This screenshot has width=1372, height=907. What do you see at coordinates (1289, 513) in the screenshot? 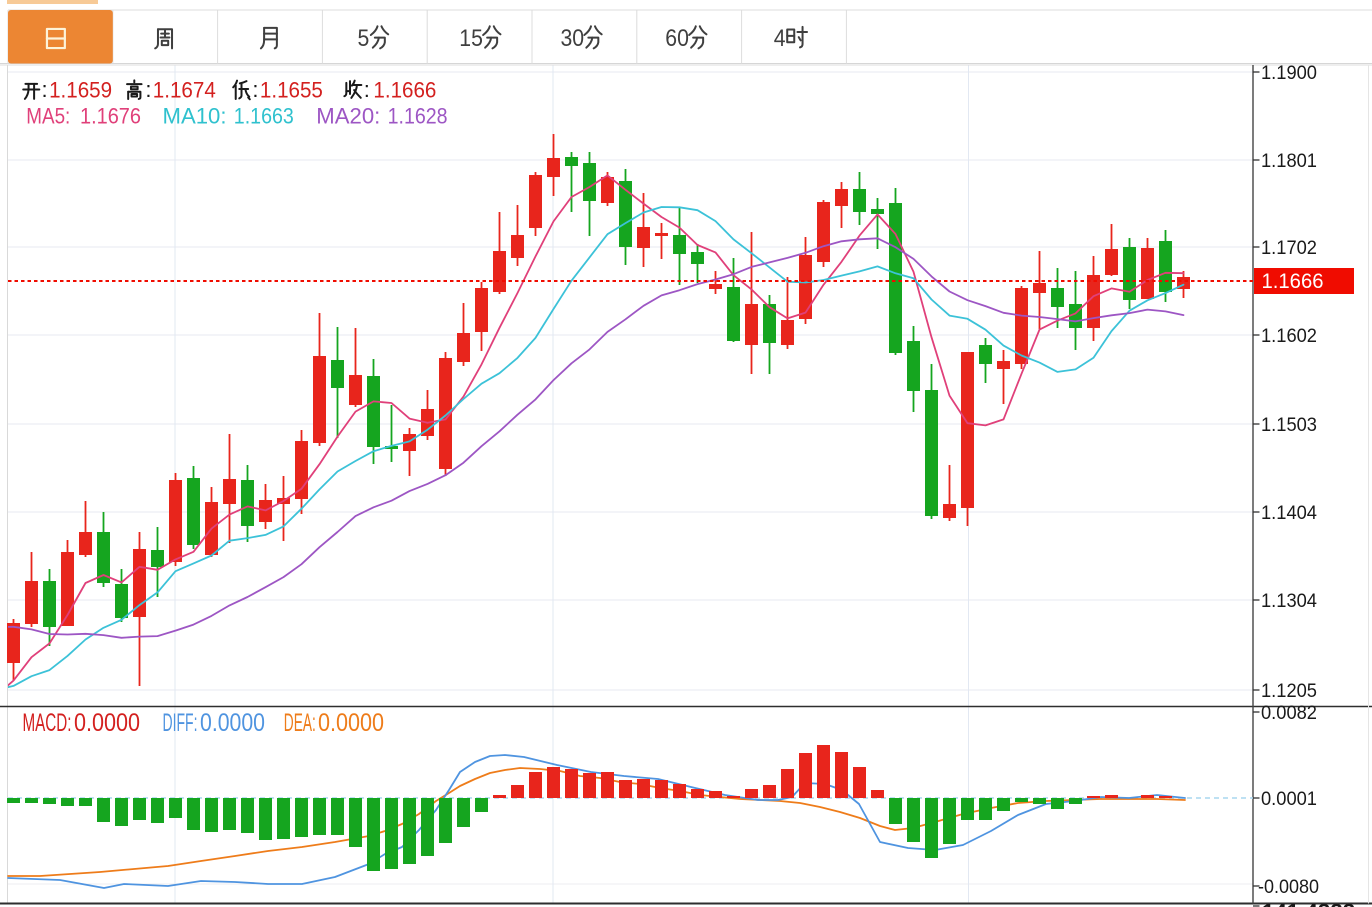
I see `svg-text: 1.1404` at bounding box center [1289, 513].